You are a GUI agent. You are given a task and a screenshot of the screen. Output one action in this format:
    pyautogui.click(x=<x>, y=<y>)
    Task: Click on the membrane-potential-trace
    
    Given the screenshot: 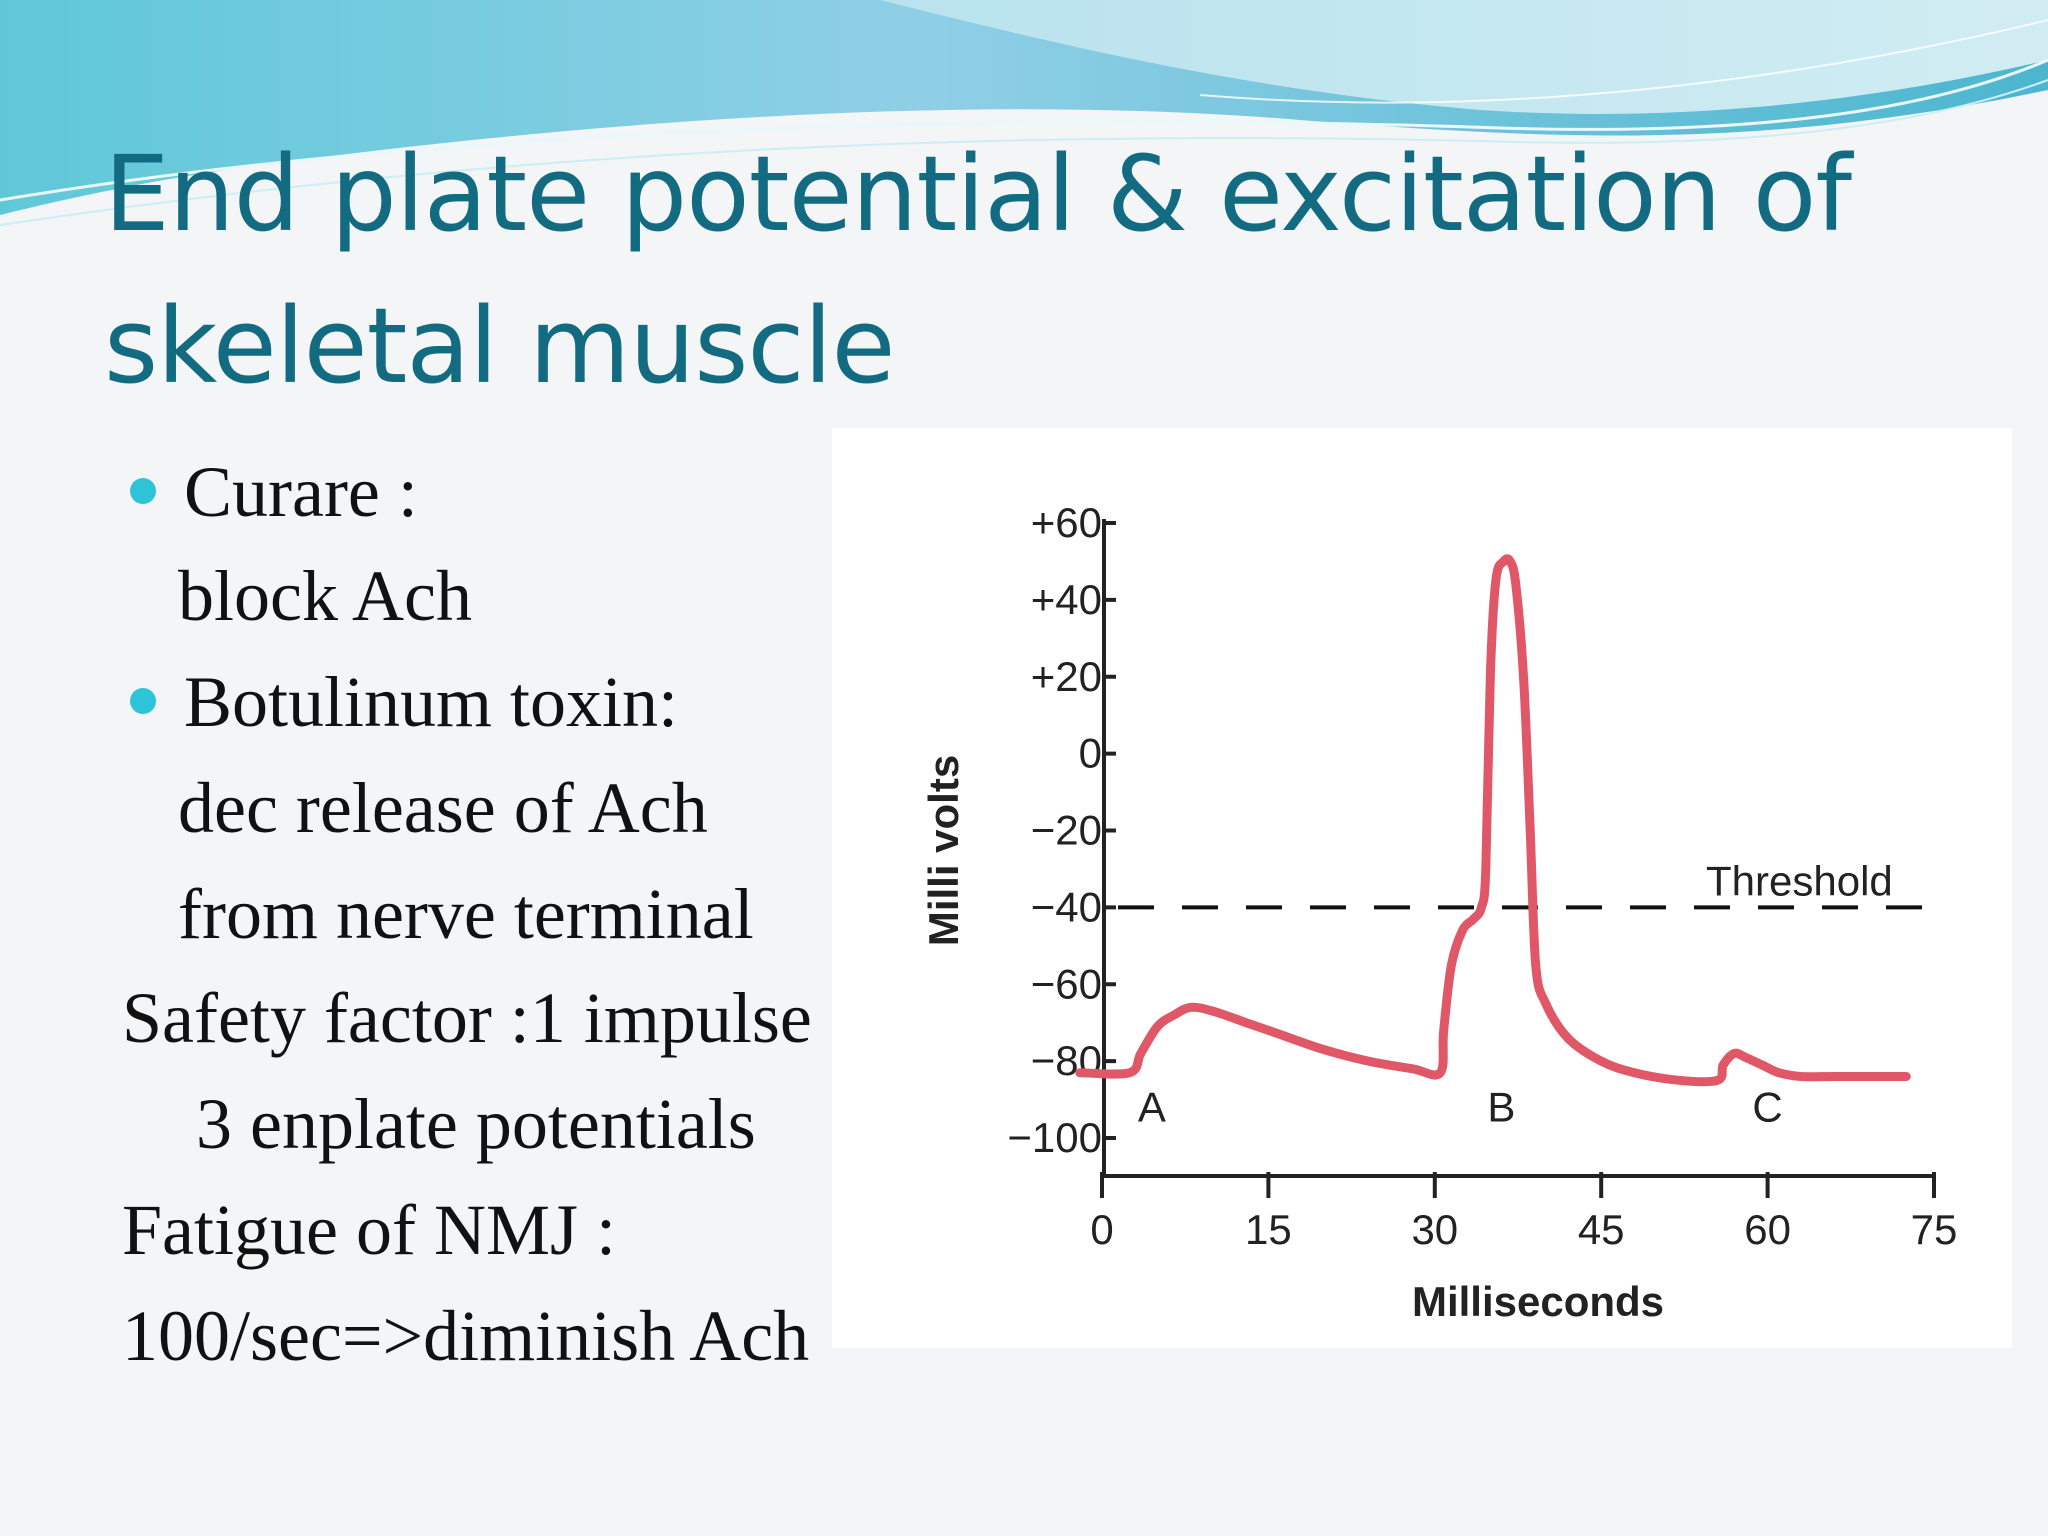 What is the action you would take?
    pyautogui.click(x=1493, y=820)
    